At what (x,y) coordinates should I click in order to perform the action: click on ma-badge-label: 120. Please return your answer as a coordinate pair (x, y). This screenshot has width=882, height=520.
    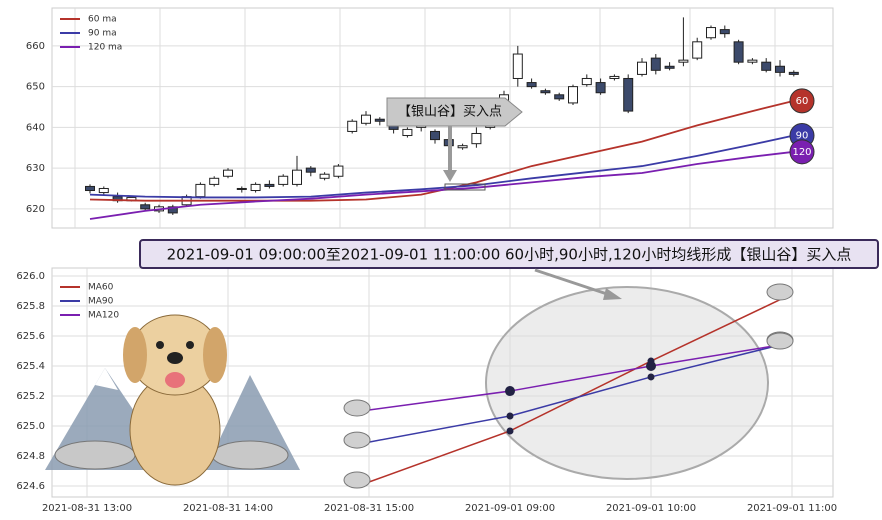
    Looking at the image, I should click on (801, 152).